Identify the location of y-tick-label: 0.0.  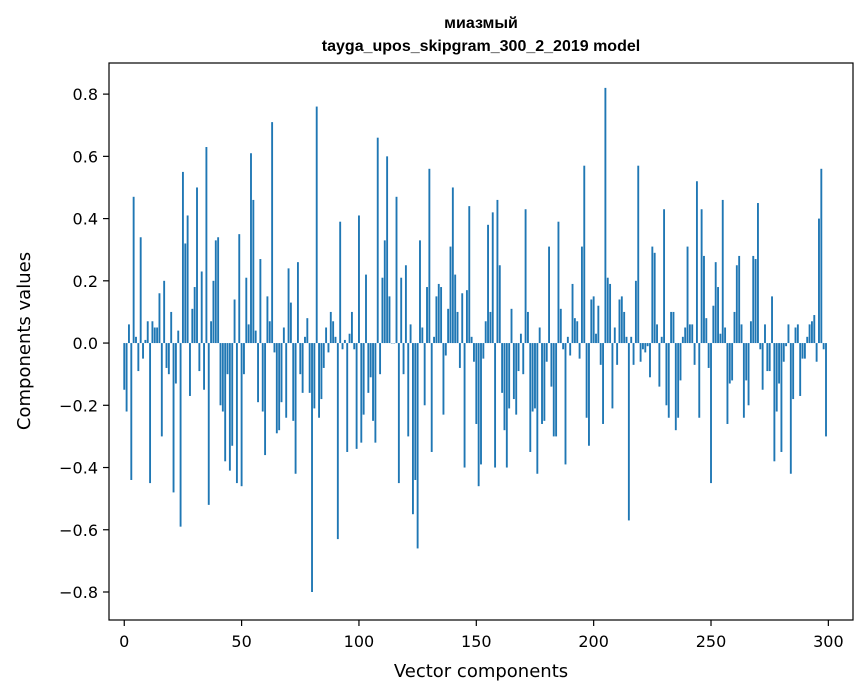
(85, 343).